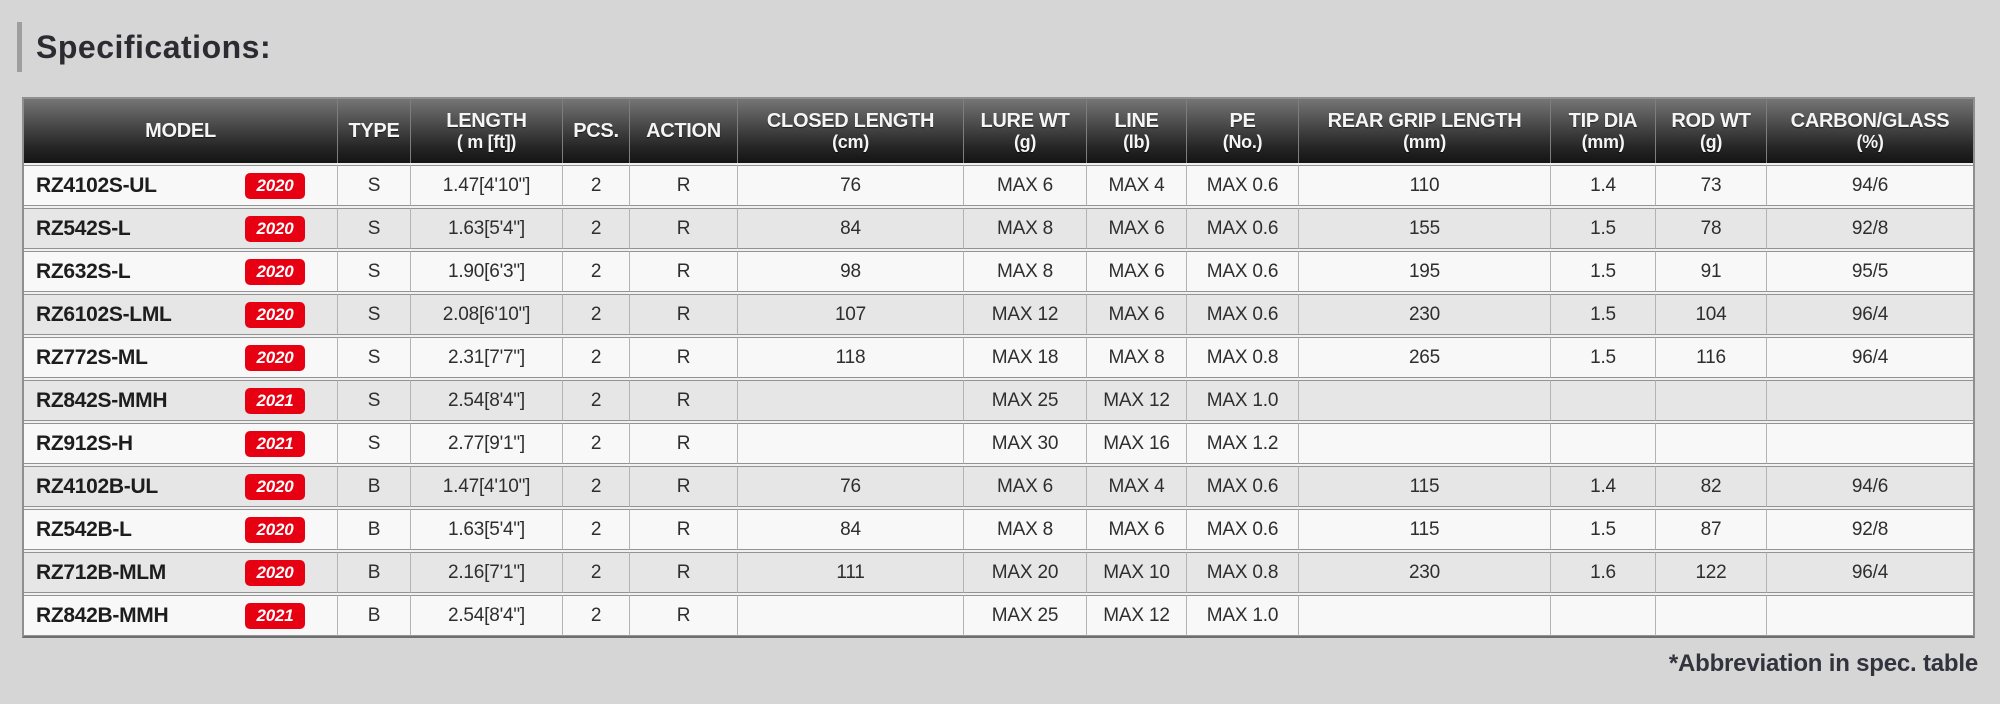  I want to click on model-name: RZ542B-L, so click(84, 529).